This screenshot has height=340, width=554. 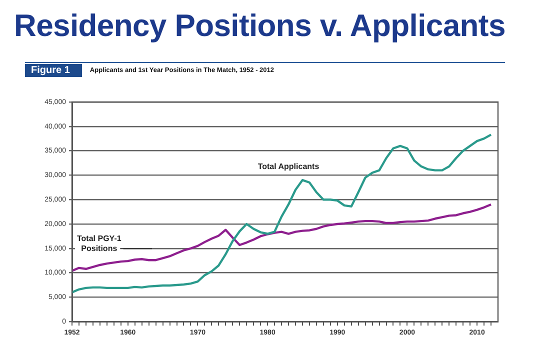 What do you see at coordinates (99, 243) in the screenshot?
I see `series-label: Total PGY-1 Positions` at bounding box center [99, 243].